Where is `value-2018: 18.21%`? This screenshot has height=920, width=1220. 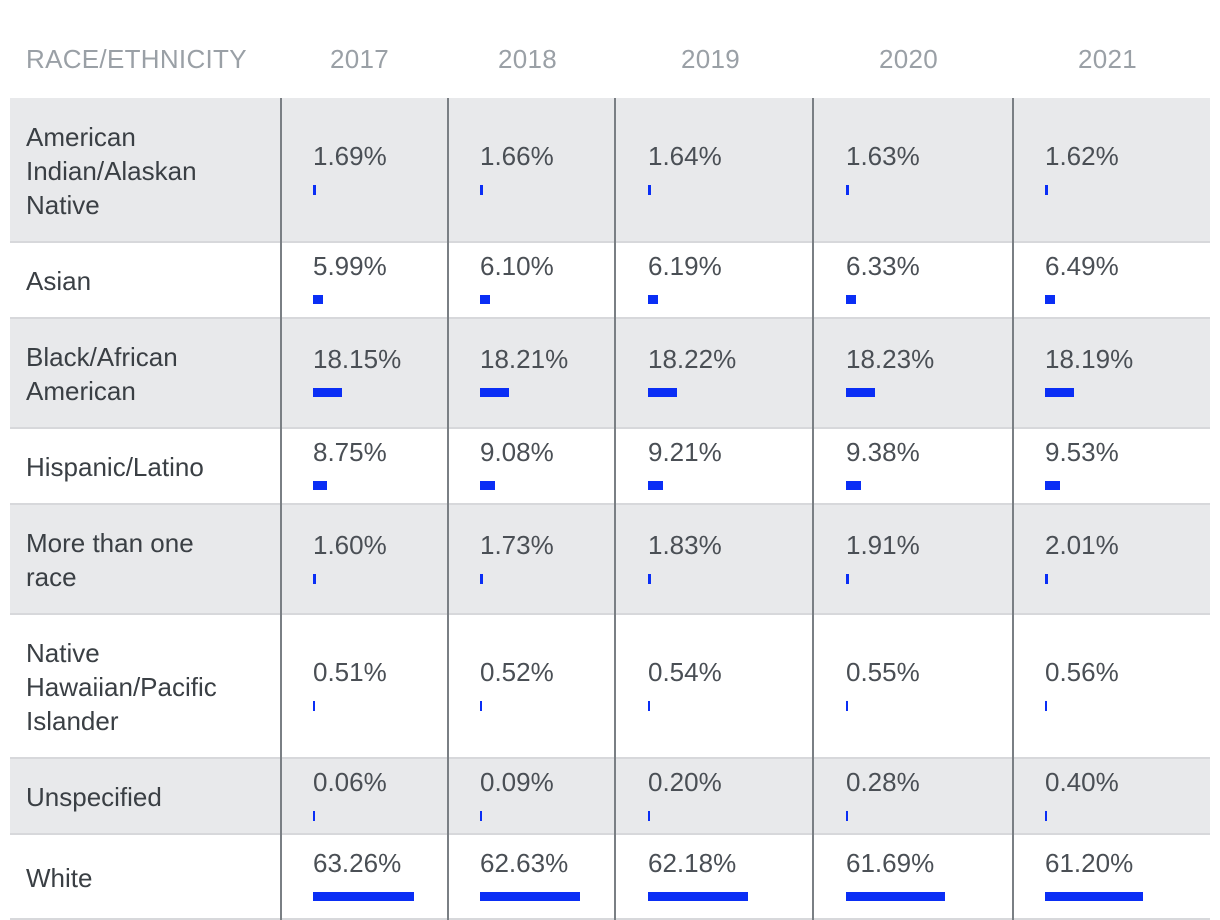
value-2018: 18.21% is located at coordinates (524, 359).